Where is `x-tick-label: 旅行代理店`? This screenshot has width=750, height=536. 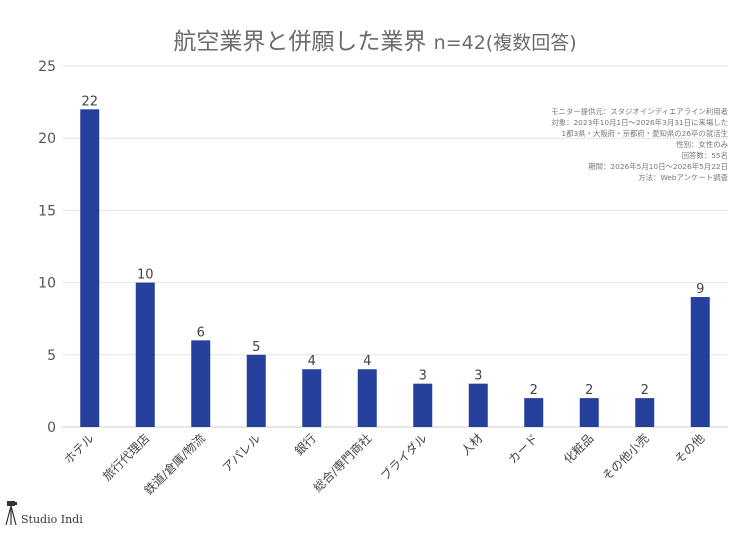 x-tick-label: 旅行代理店 is located at coordinates (126, 457).